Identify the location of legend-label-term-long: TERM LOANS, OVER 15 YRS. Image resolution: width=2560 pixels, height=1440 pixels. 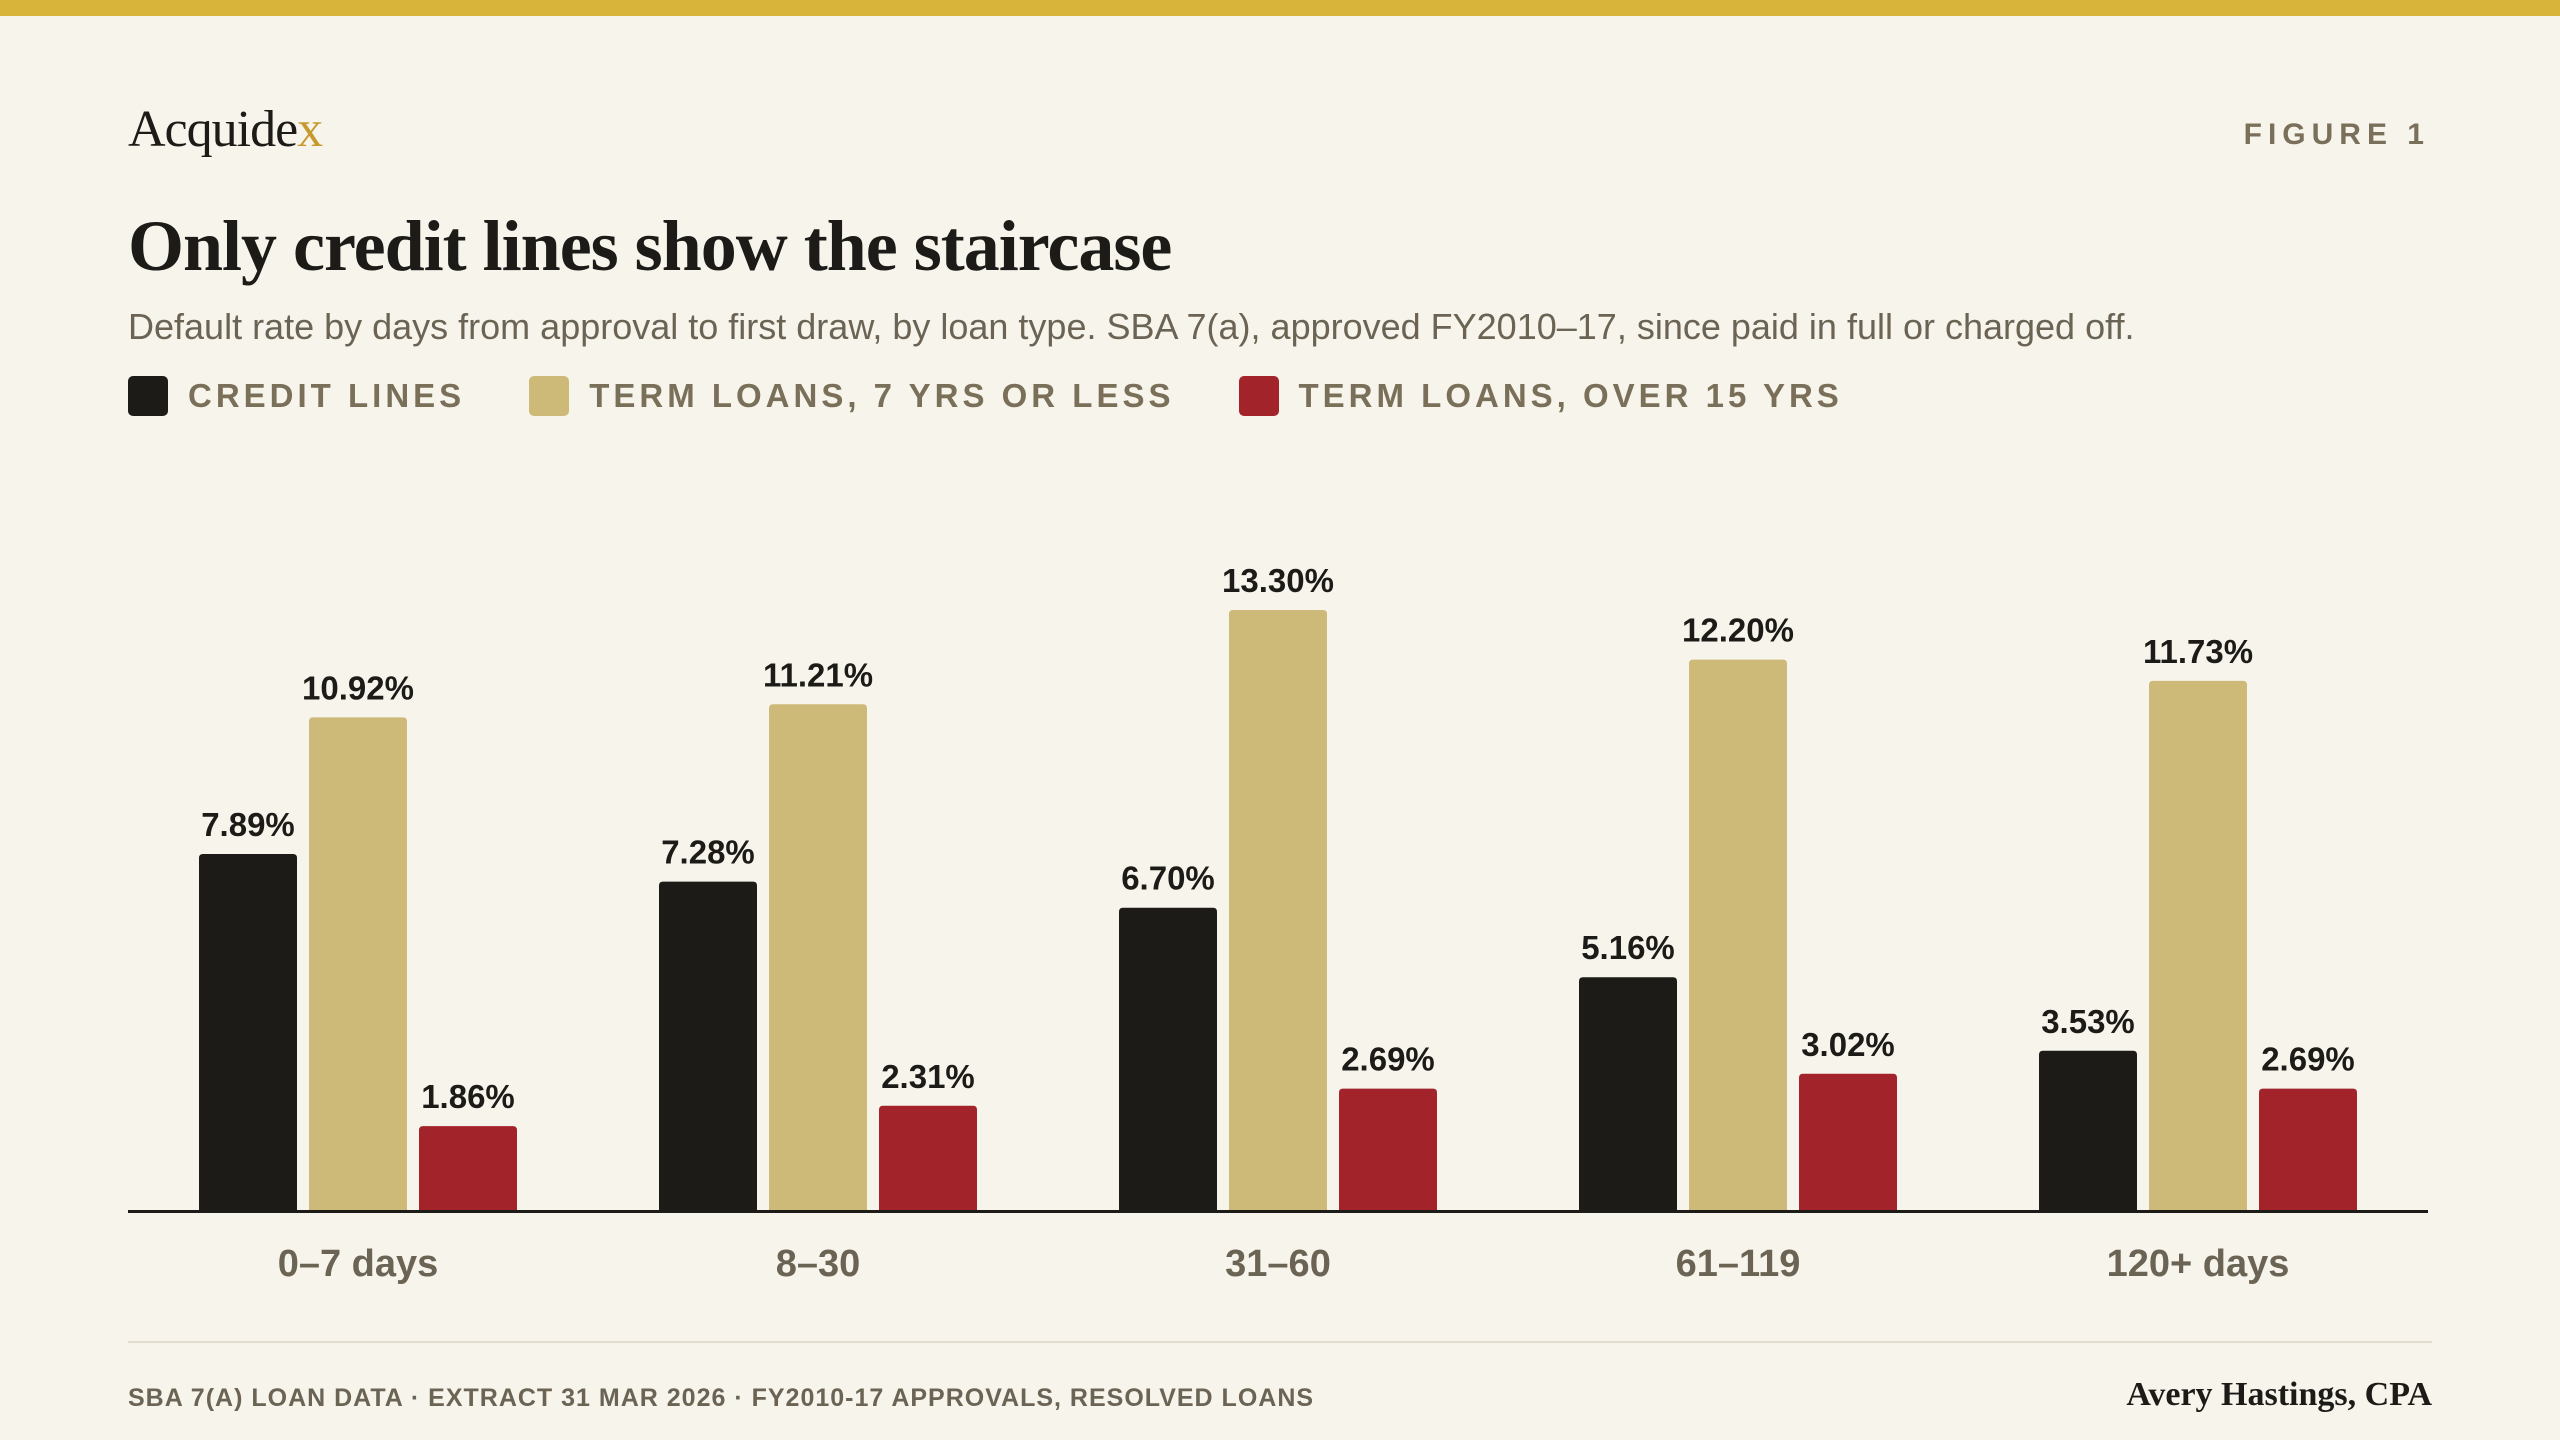
(1570, 395).